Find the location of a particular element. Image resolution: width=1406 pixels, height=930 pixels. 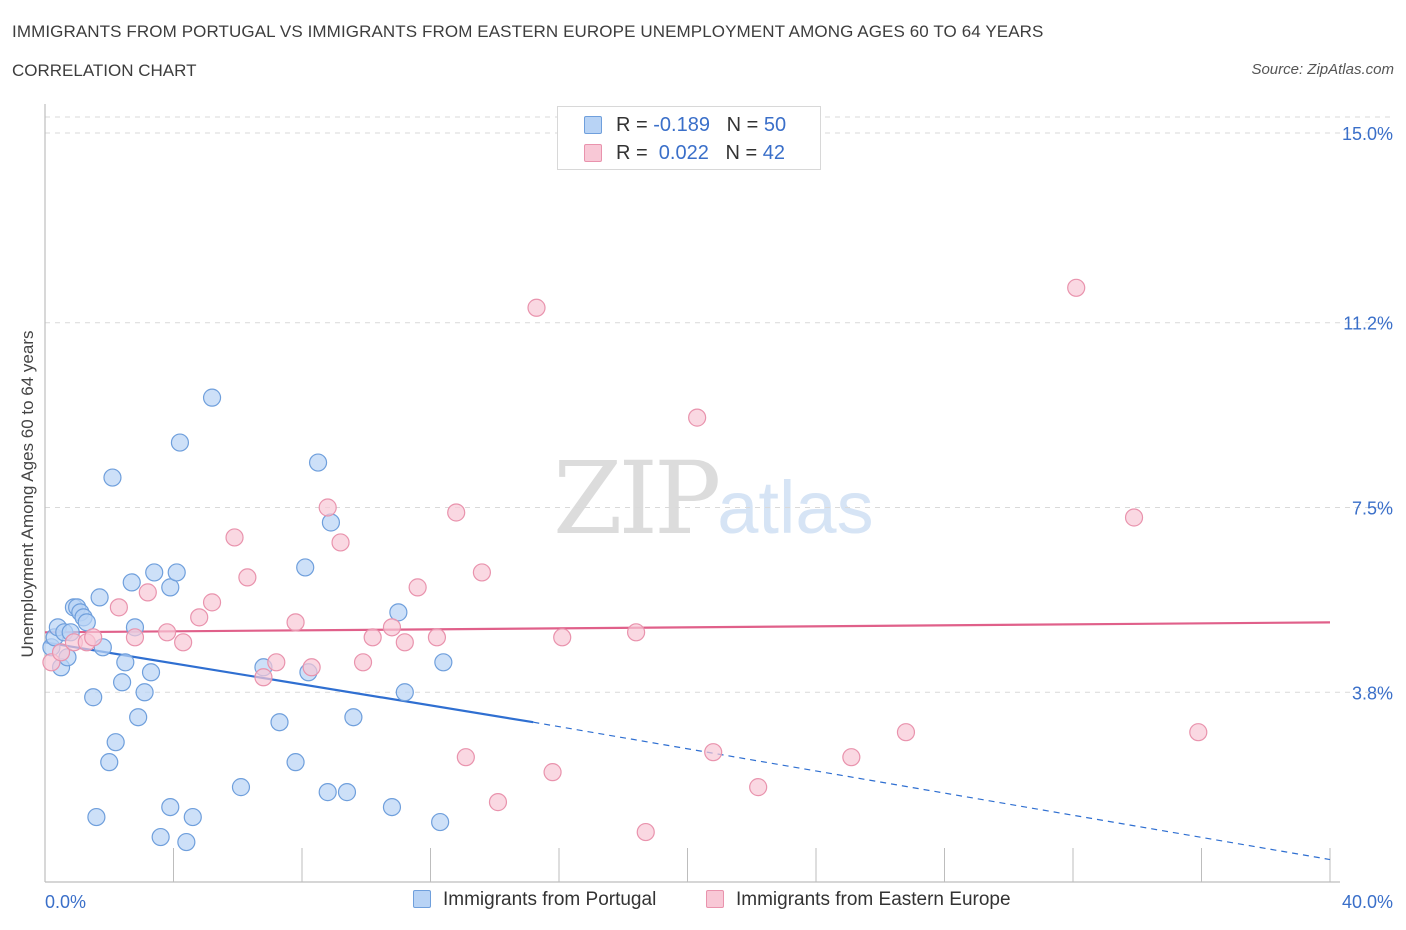

chart-subtitle: CORRELATION CHART is located at coordinates (104, 70).